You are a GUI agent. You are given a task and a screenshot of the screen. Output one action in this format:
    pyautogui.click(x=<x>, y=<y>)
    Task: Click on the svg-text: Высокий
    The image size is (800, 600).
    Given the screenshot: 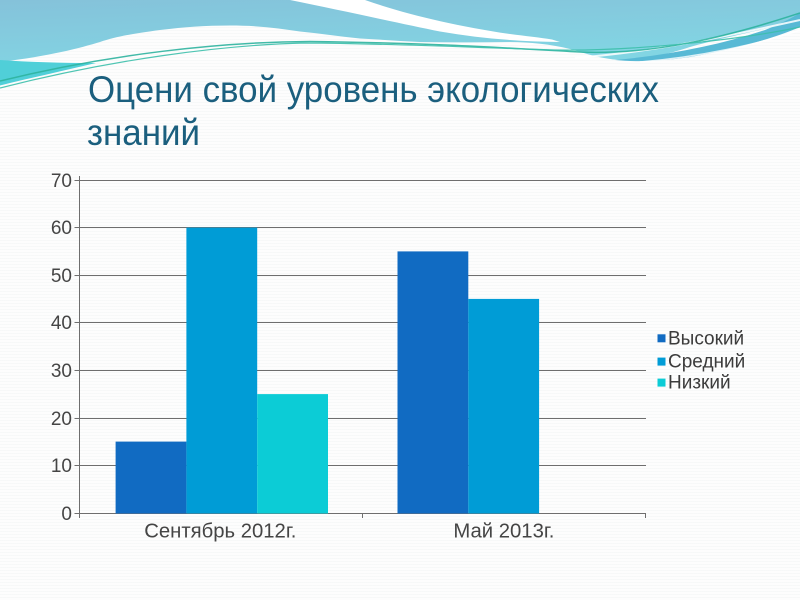 What is the action you would take?
    pyautogui.click(x=706, y=339)
    